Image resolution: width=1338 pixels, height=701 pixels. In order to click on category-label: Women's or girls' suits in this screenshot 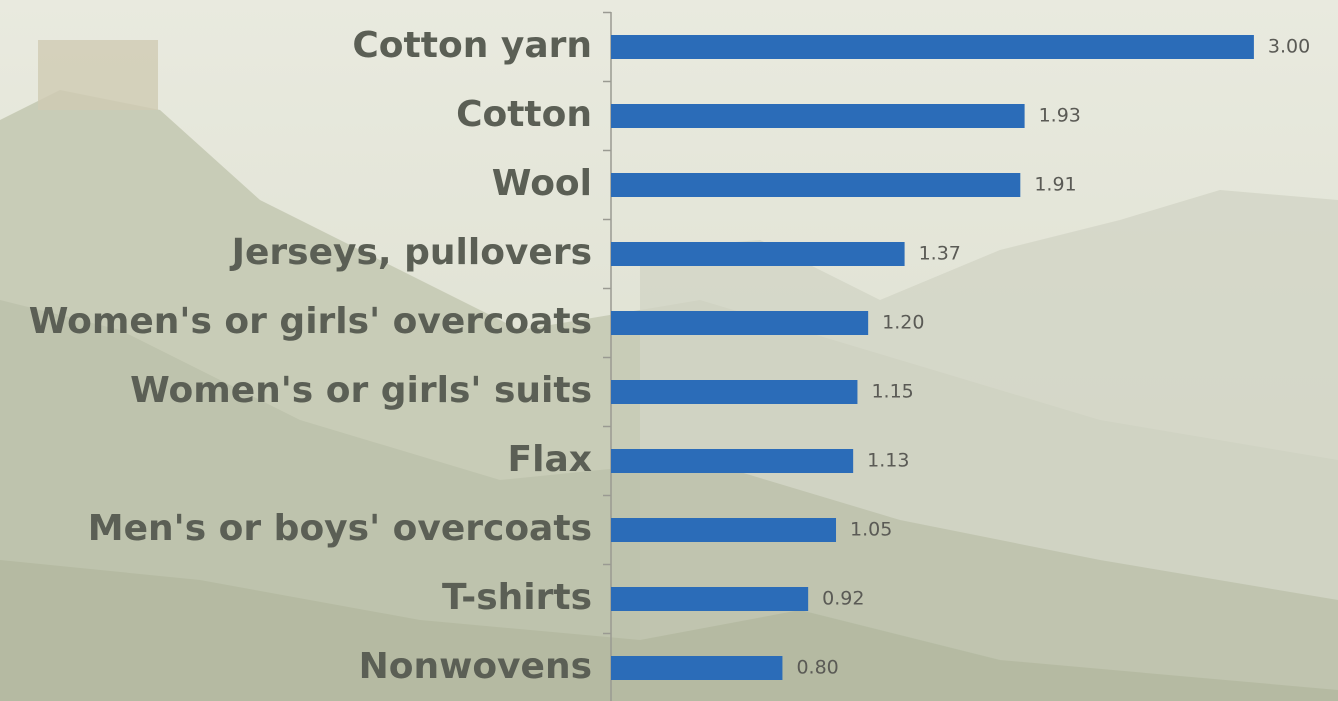, I will do `click(361, 390)`.